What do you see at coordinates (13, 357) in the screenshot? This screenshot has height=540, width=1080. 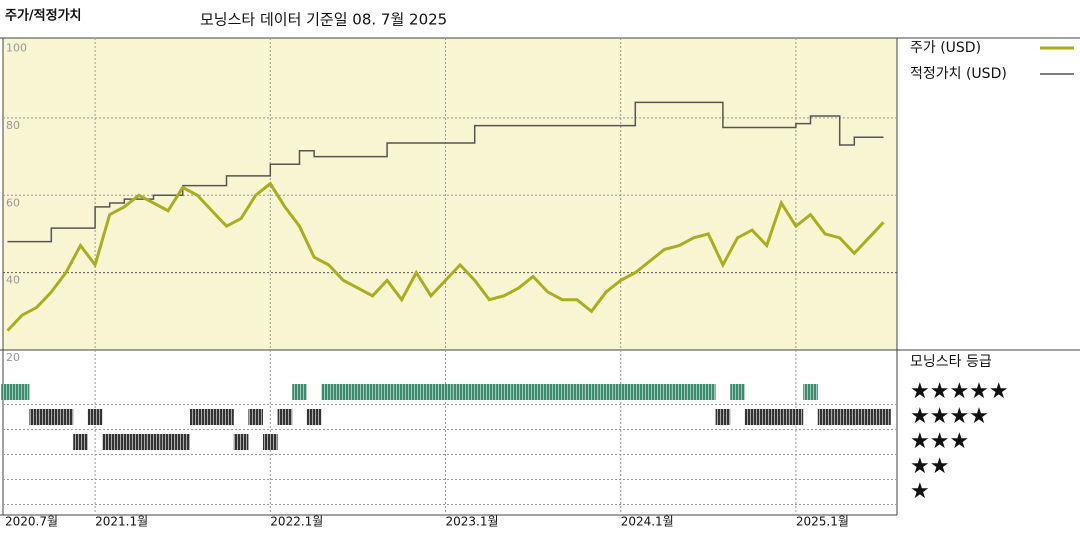 I see `y-tick-label: 20` at bounding box center [13, 357].